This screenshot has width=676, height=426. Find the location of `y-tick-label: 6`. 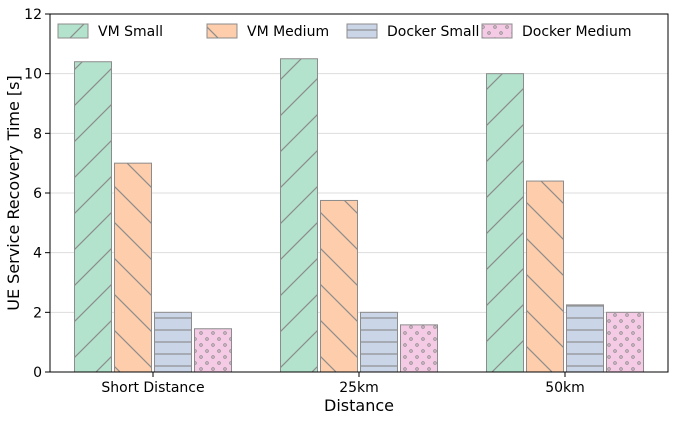

y-tick-label: 6 is located at coordinates (37, 194).